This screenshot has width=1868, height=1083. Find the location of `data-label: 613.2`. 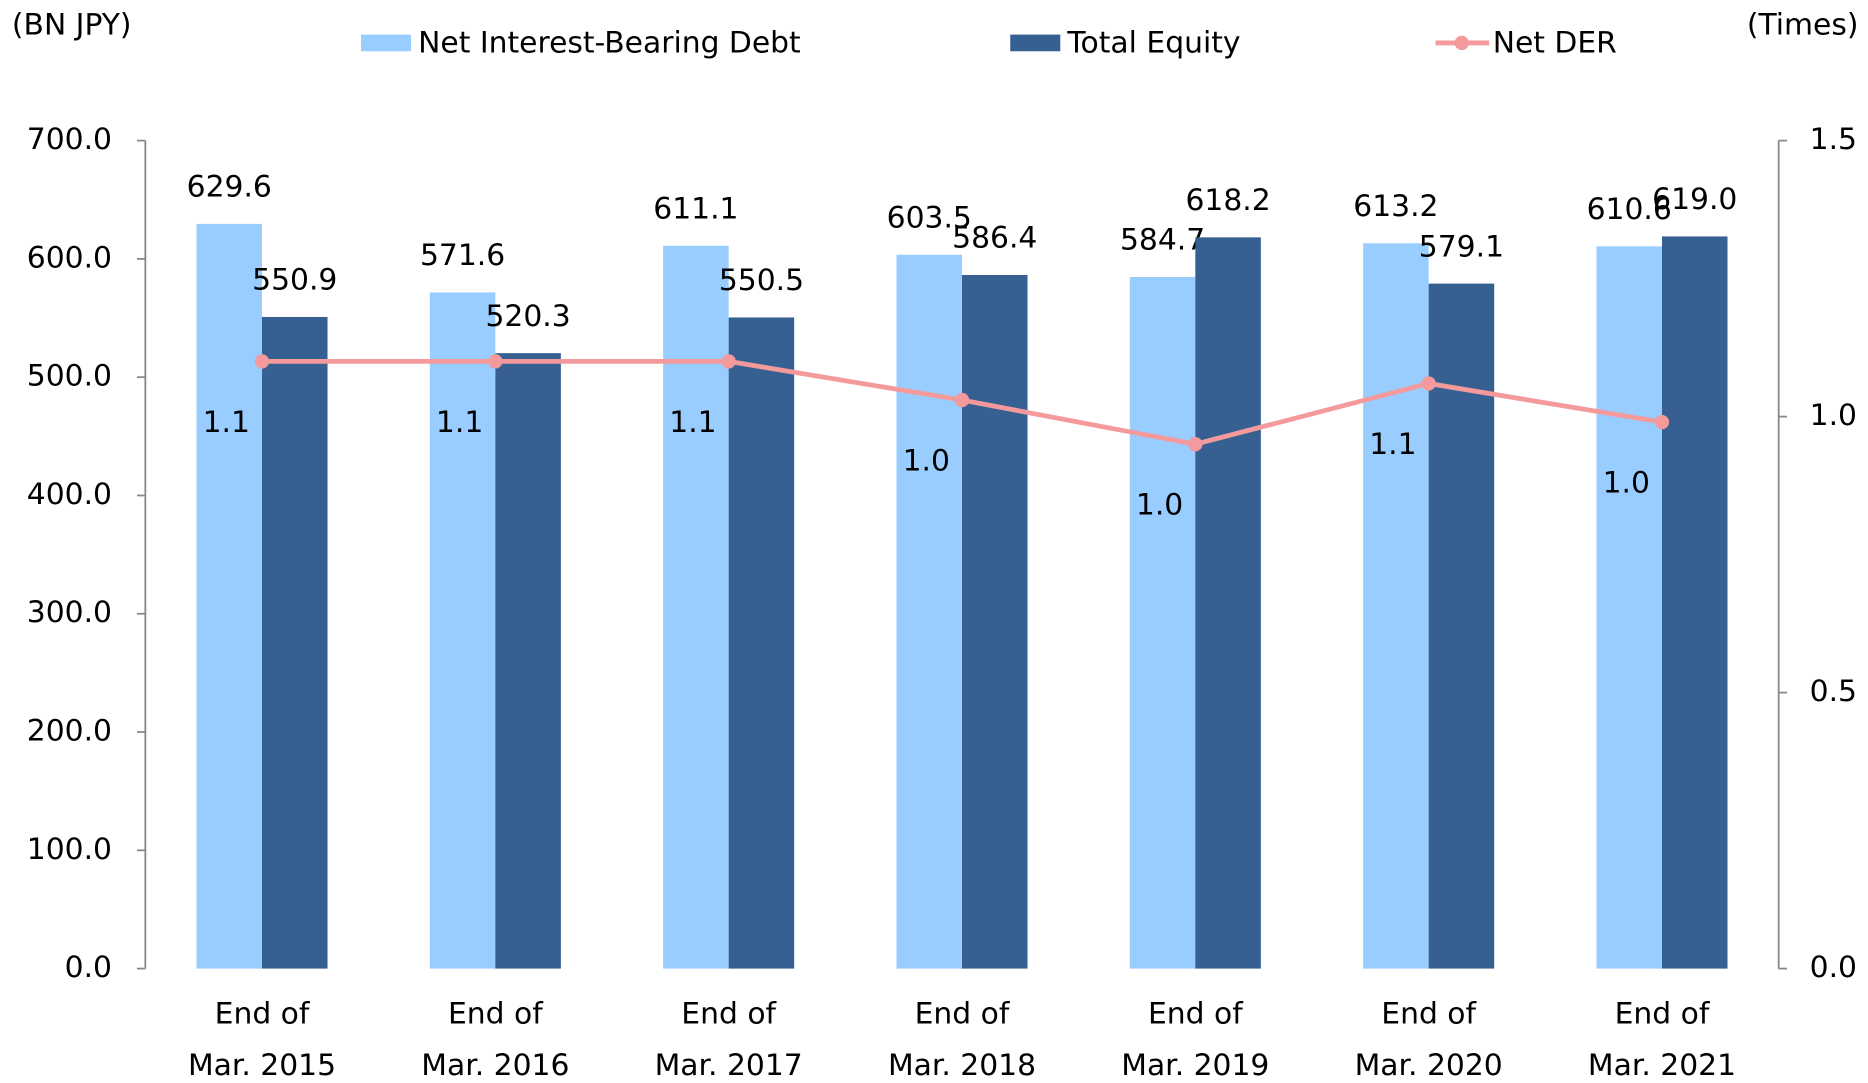

data-label: 613.2 is located at coordinates (1395, 206).